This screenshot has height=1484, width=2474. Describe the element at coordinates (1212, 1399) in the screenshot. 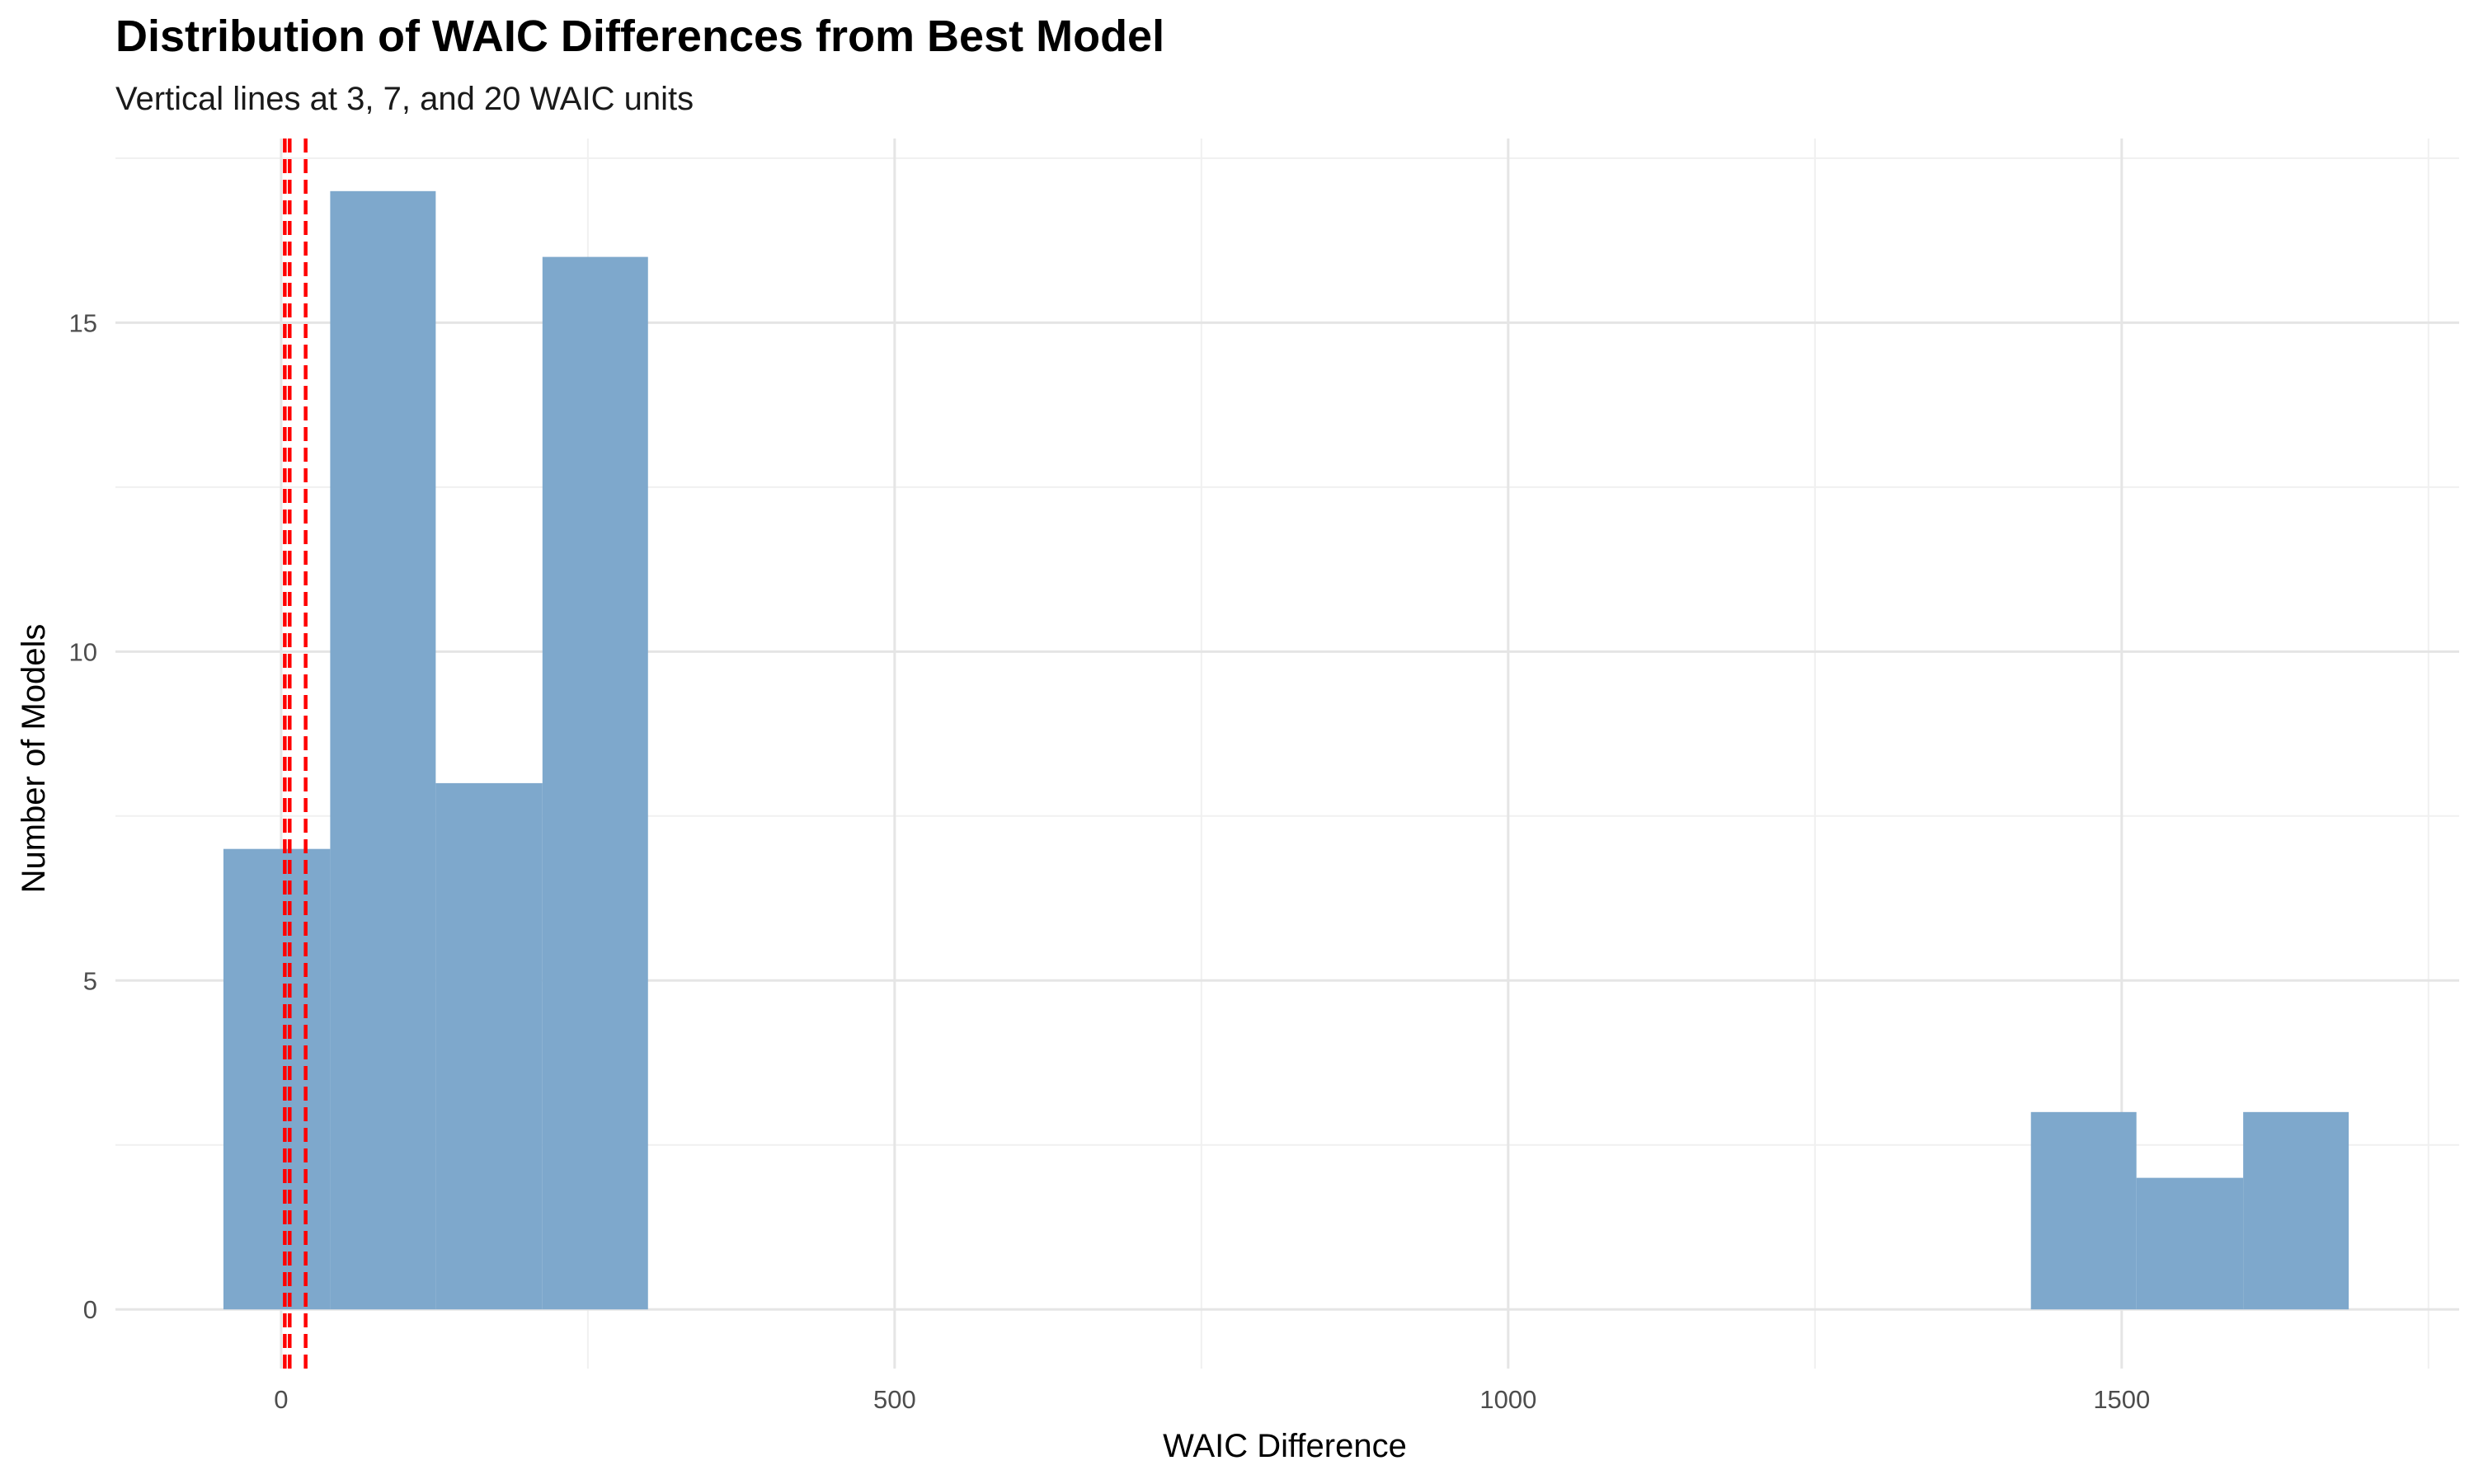

I see `x-axis-ticks: 0 500 1000 1500` at that location.